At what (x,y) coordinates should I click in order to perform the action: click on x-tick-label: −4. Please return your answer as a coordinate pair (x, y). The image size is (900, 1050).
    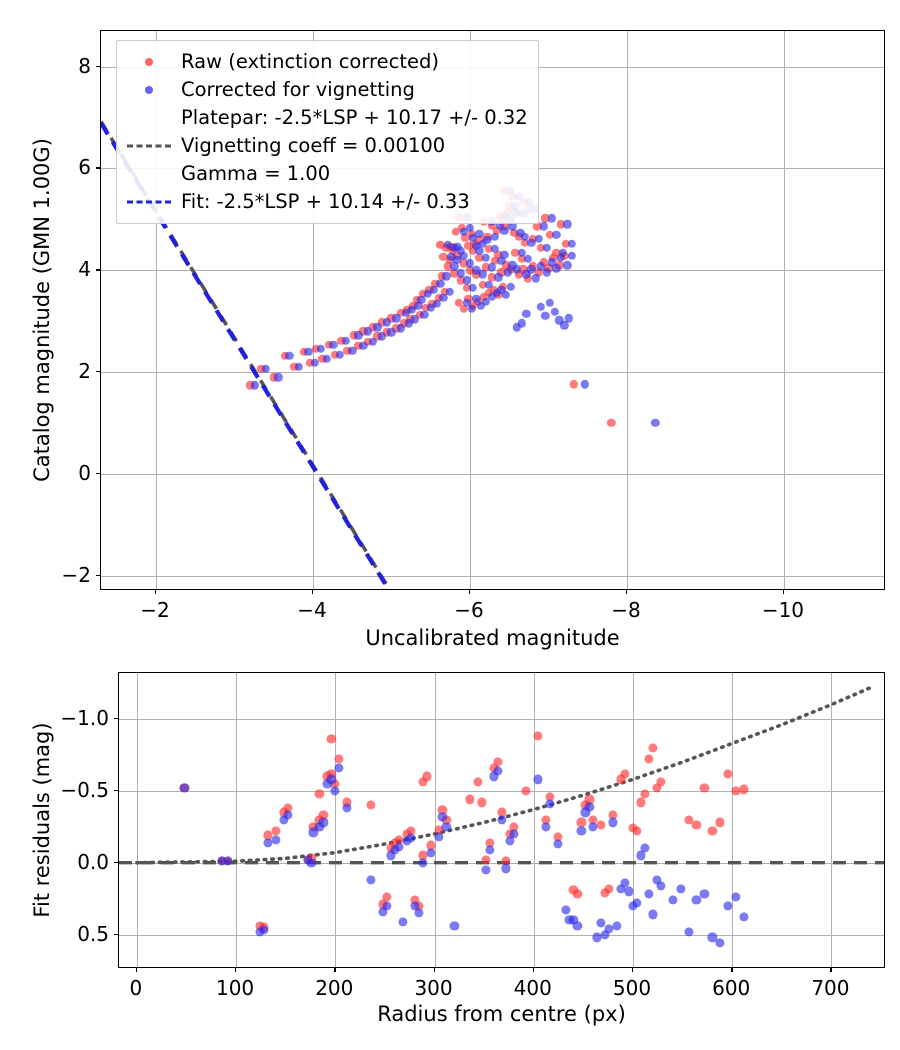
    Looking at the image, I should click on (312, 610).